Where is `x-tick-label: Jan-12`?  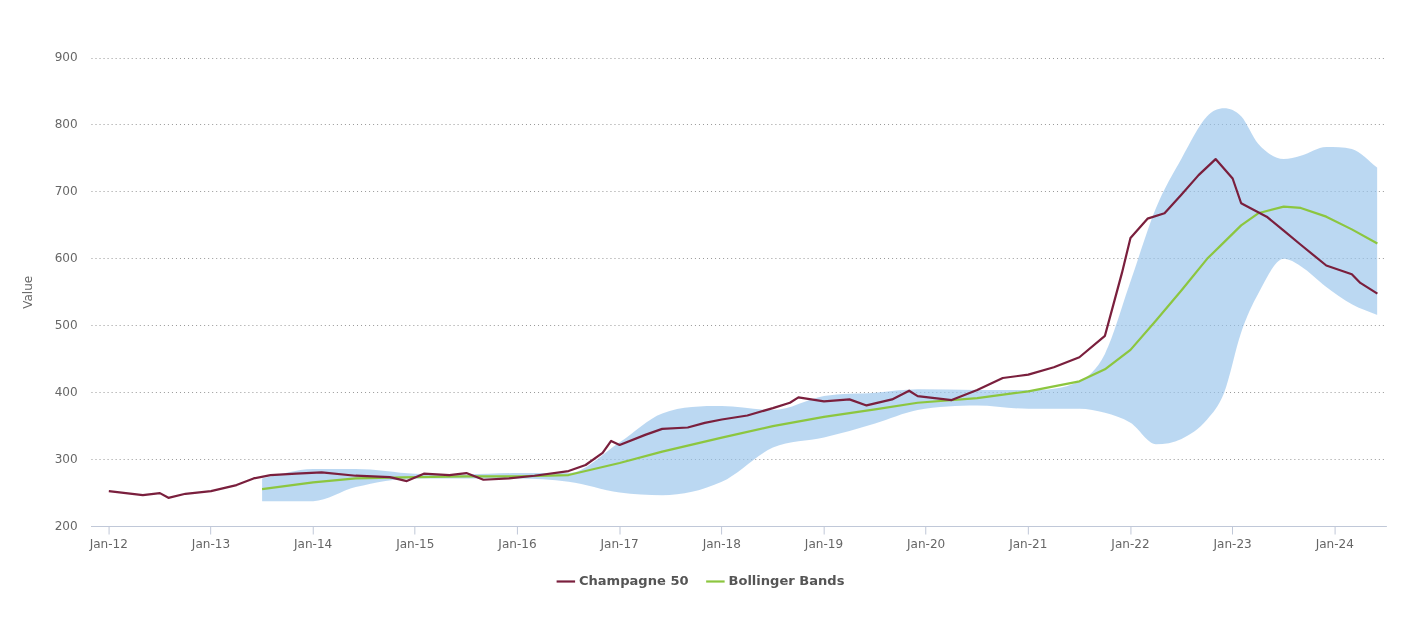 x-tick-label: Jan-12 is located at coordinates (108, 543).